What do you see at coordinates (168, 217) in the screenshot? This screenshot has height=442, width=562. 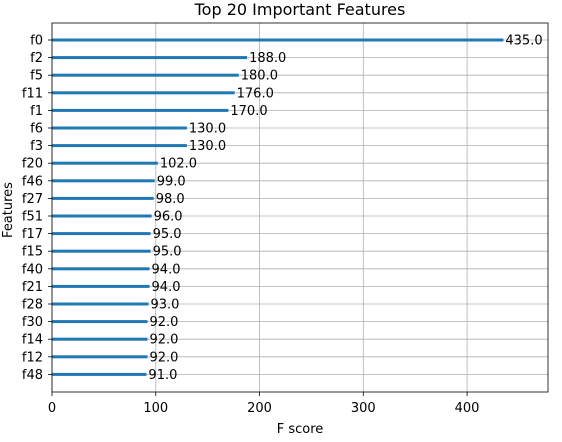 I see `data-label-f51: 96.0` at bounding box center [168, 217].